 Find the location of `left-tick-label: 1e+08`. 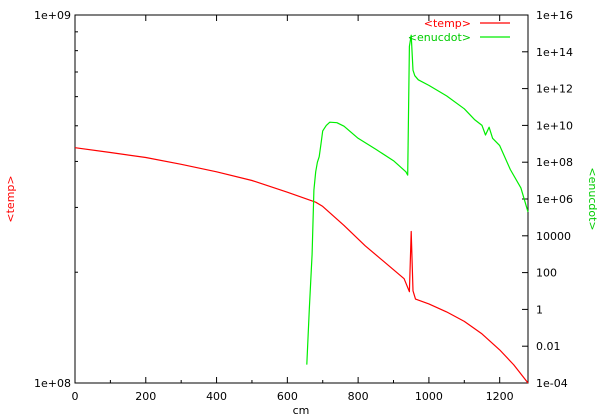

left-tick-label: 1e+08 is located at coordinates (52, 383).